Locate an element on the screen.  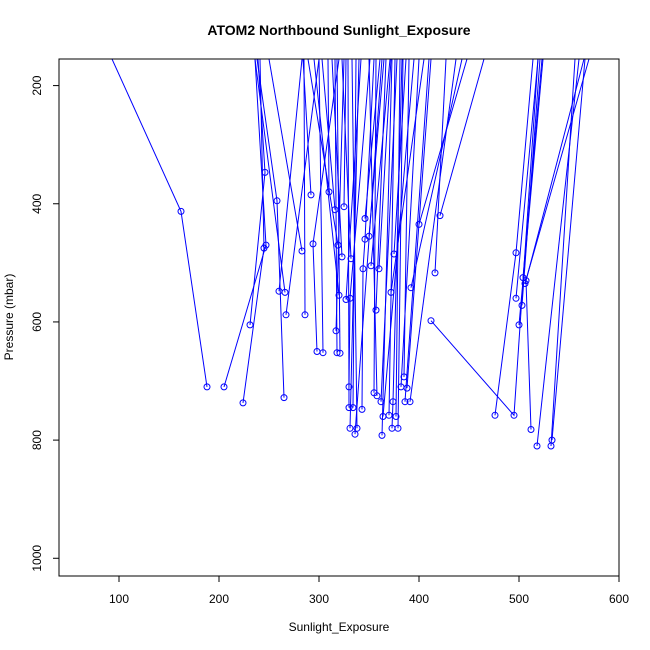
y-tick-label: 600 is located at coordinates (37, 322).